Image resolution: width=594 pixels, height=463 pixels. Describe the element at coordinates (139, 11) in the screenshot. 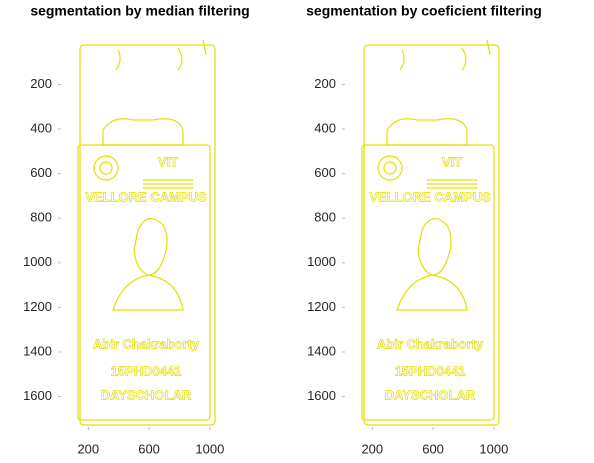

I see `chart-title: segmentation by median filtering` at that location.